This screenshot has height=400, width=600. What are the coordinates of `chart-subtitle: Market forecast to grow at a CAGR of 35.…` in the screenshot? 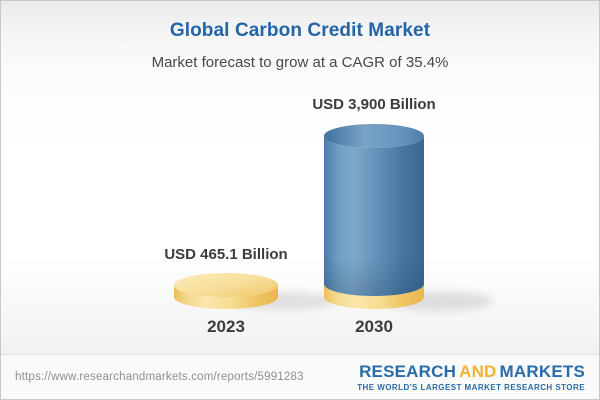 It's located at (300, 62).